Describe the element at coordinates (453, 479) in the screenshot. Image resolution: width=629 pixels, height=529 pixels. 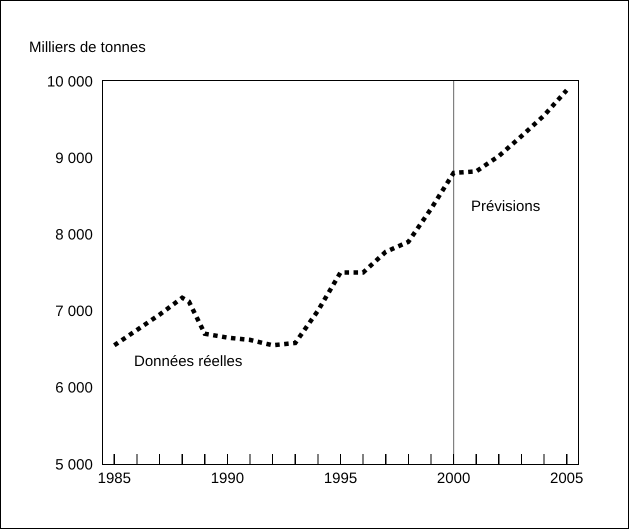
I see `x-tick-label: 2000` at that location.